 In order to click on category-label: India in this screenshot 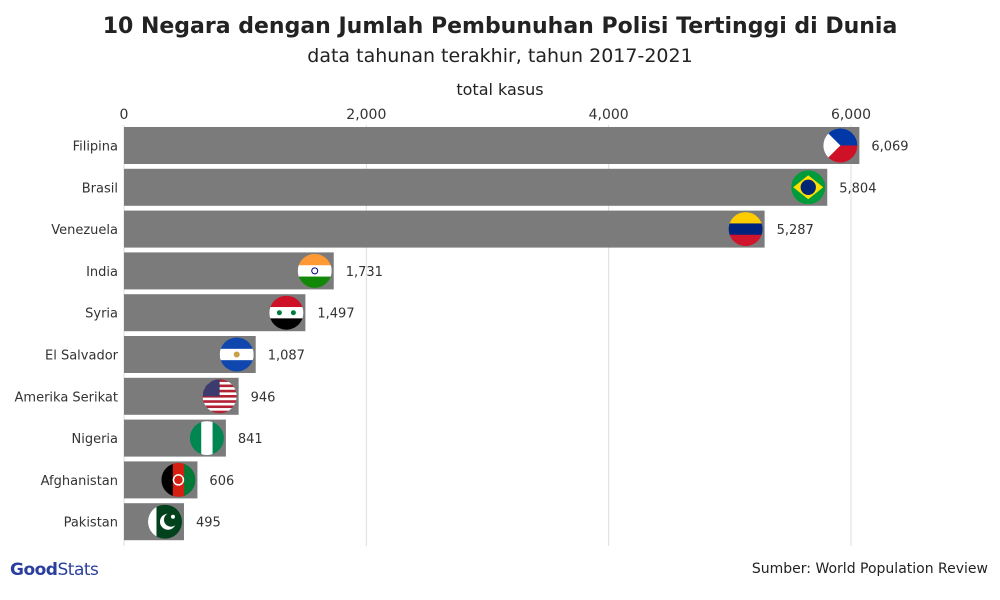, I will do `click(102, 272)`.